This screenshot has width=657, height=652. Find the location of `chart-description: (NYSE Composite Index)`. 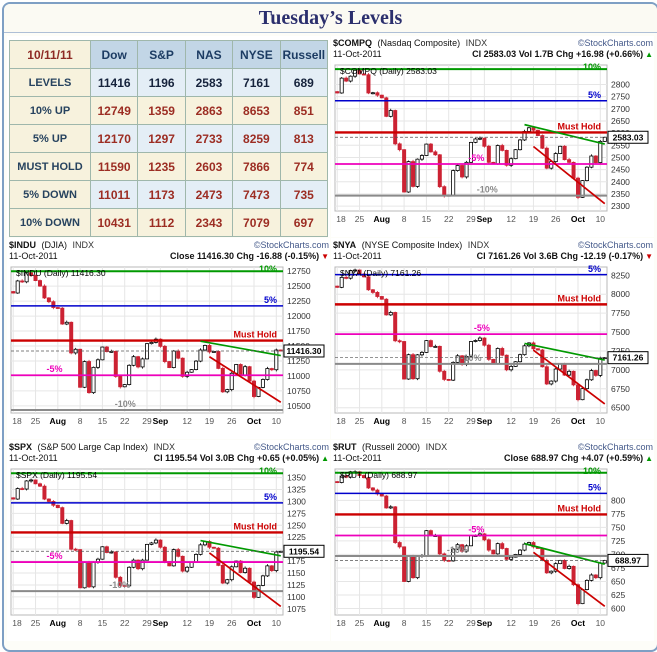

chart-description: (NYSE Composite Index) is located at coordinates (412, 245).